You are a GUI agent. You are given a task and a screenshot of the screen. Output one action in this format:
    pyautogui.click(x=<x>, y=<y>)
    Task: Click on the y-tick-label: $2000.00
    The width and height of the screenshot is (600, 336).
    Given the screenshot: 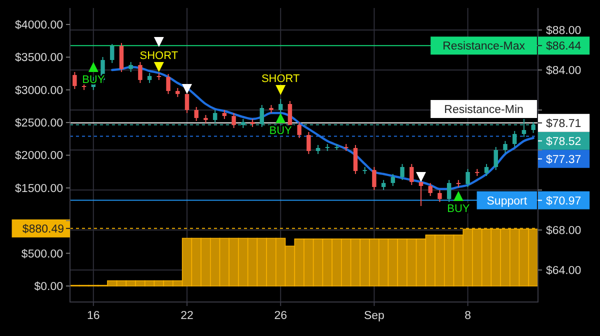 What is the action you would take?
    pyautogui.click(x=39, y=156)
    